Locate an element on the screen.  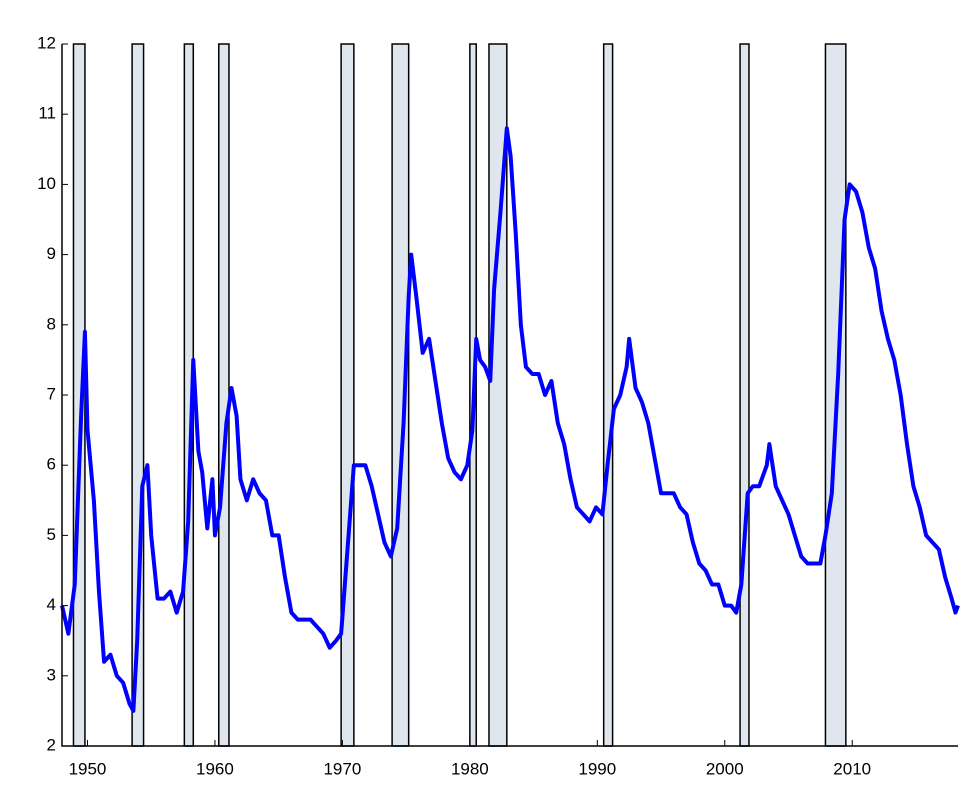
y-tick-label: 6 is located at coordinates (51, 464).